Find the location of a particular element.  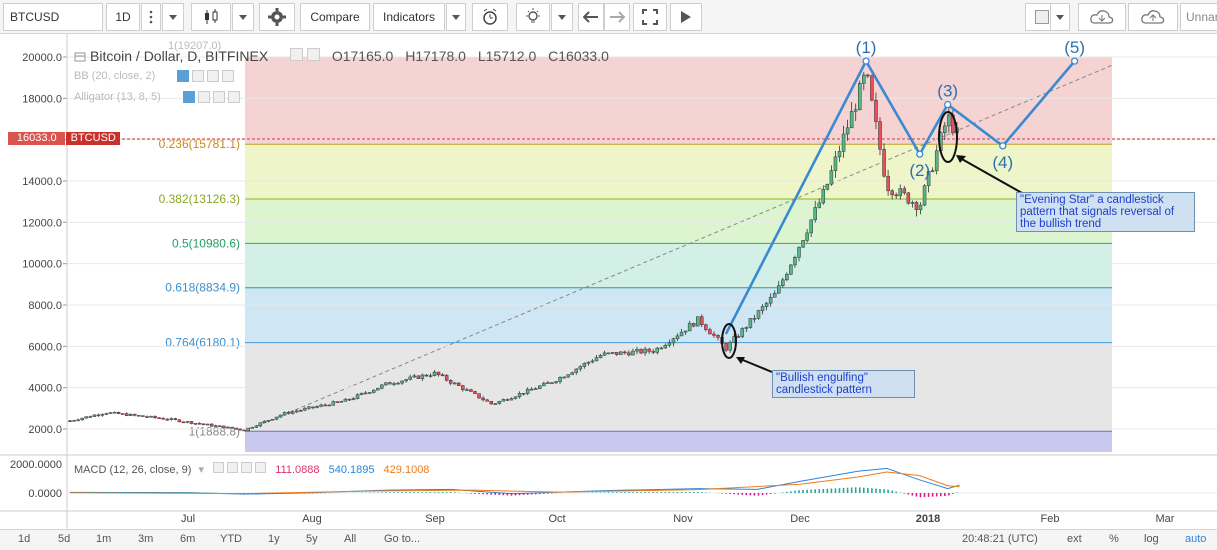

bb-indicator-legend: BB (20, close, 2) is located at coordinates (154, 76).